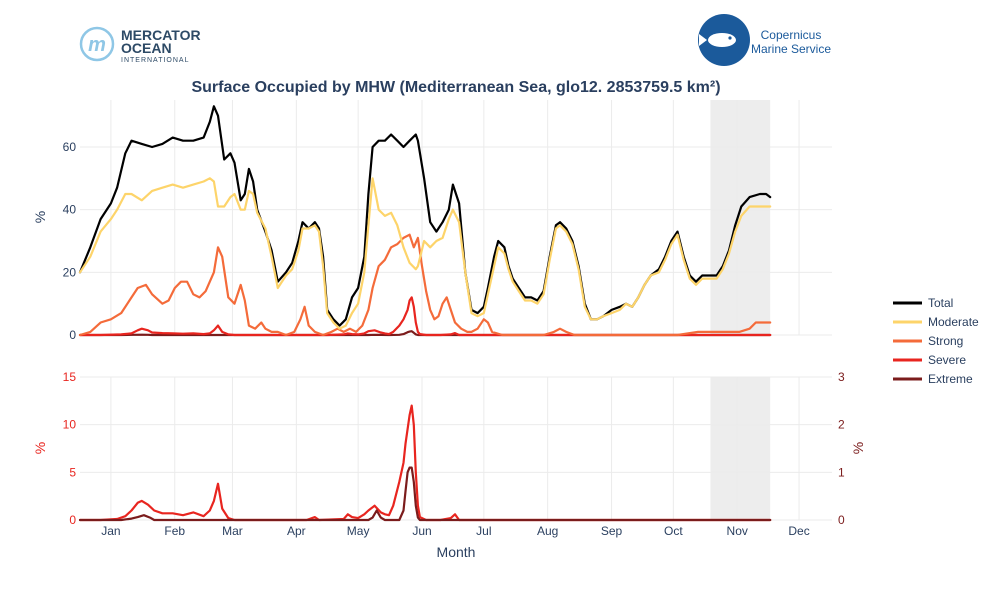 The height and width of the screenshot is (600, 1000). I want to click on legend: Total Moderate Strong Severe Extreme, so click(936, 341).